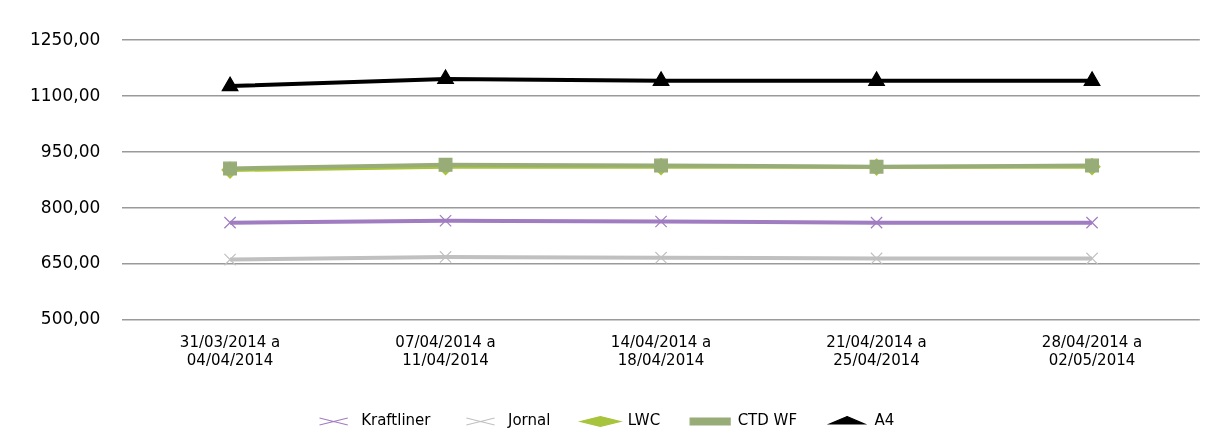  What do you see at coordinates (884, 420) in the screenshot?
I see `legend-label: A4` at bounding box center [884, 420].